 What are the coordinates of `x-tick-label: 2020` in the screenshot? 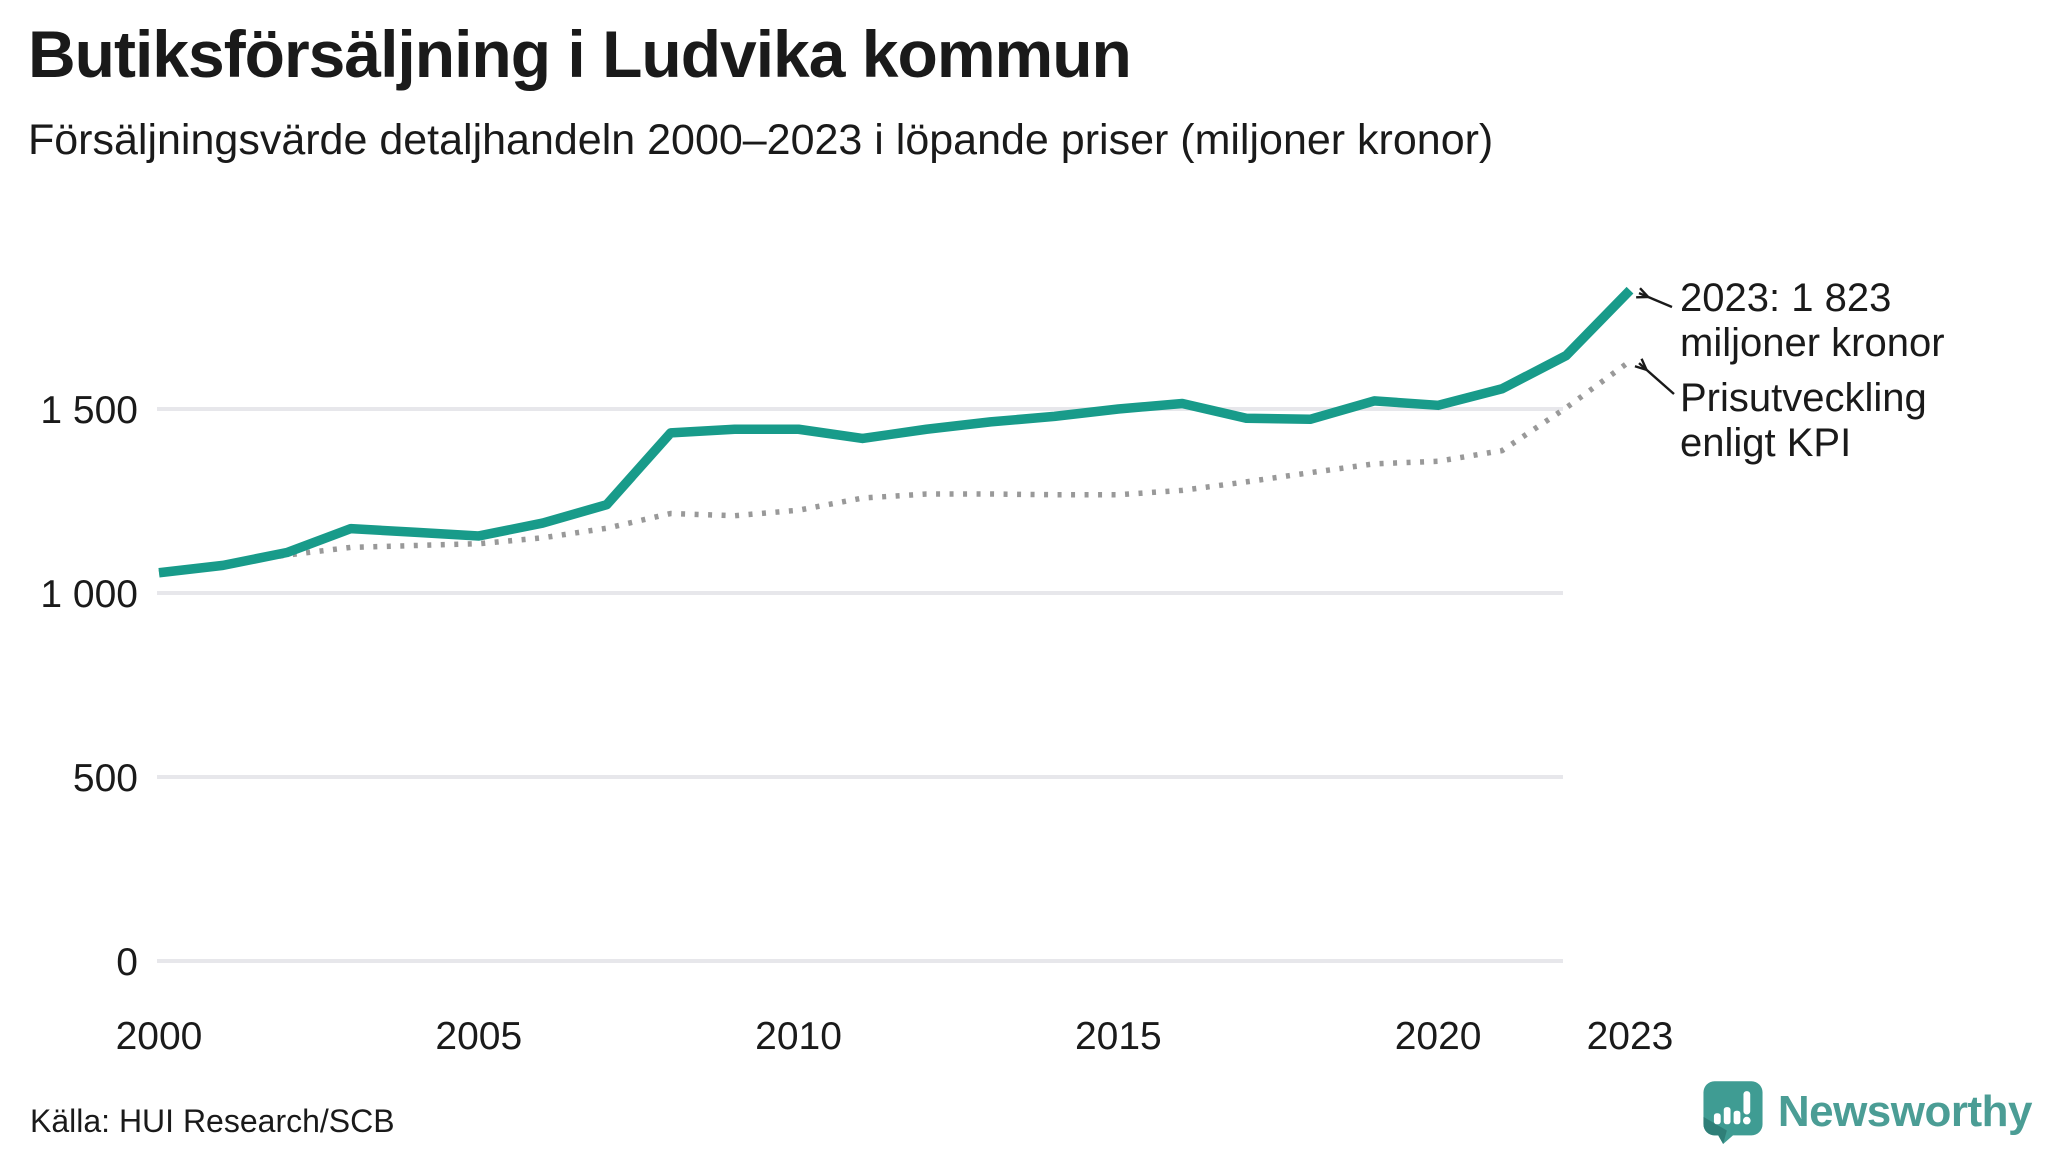 It's located at (1438, 1036).